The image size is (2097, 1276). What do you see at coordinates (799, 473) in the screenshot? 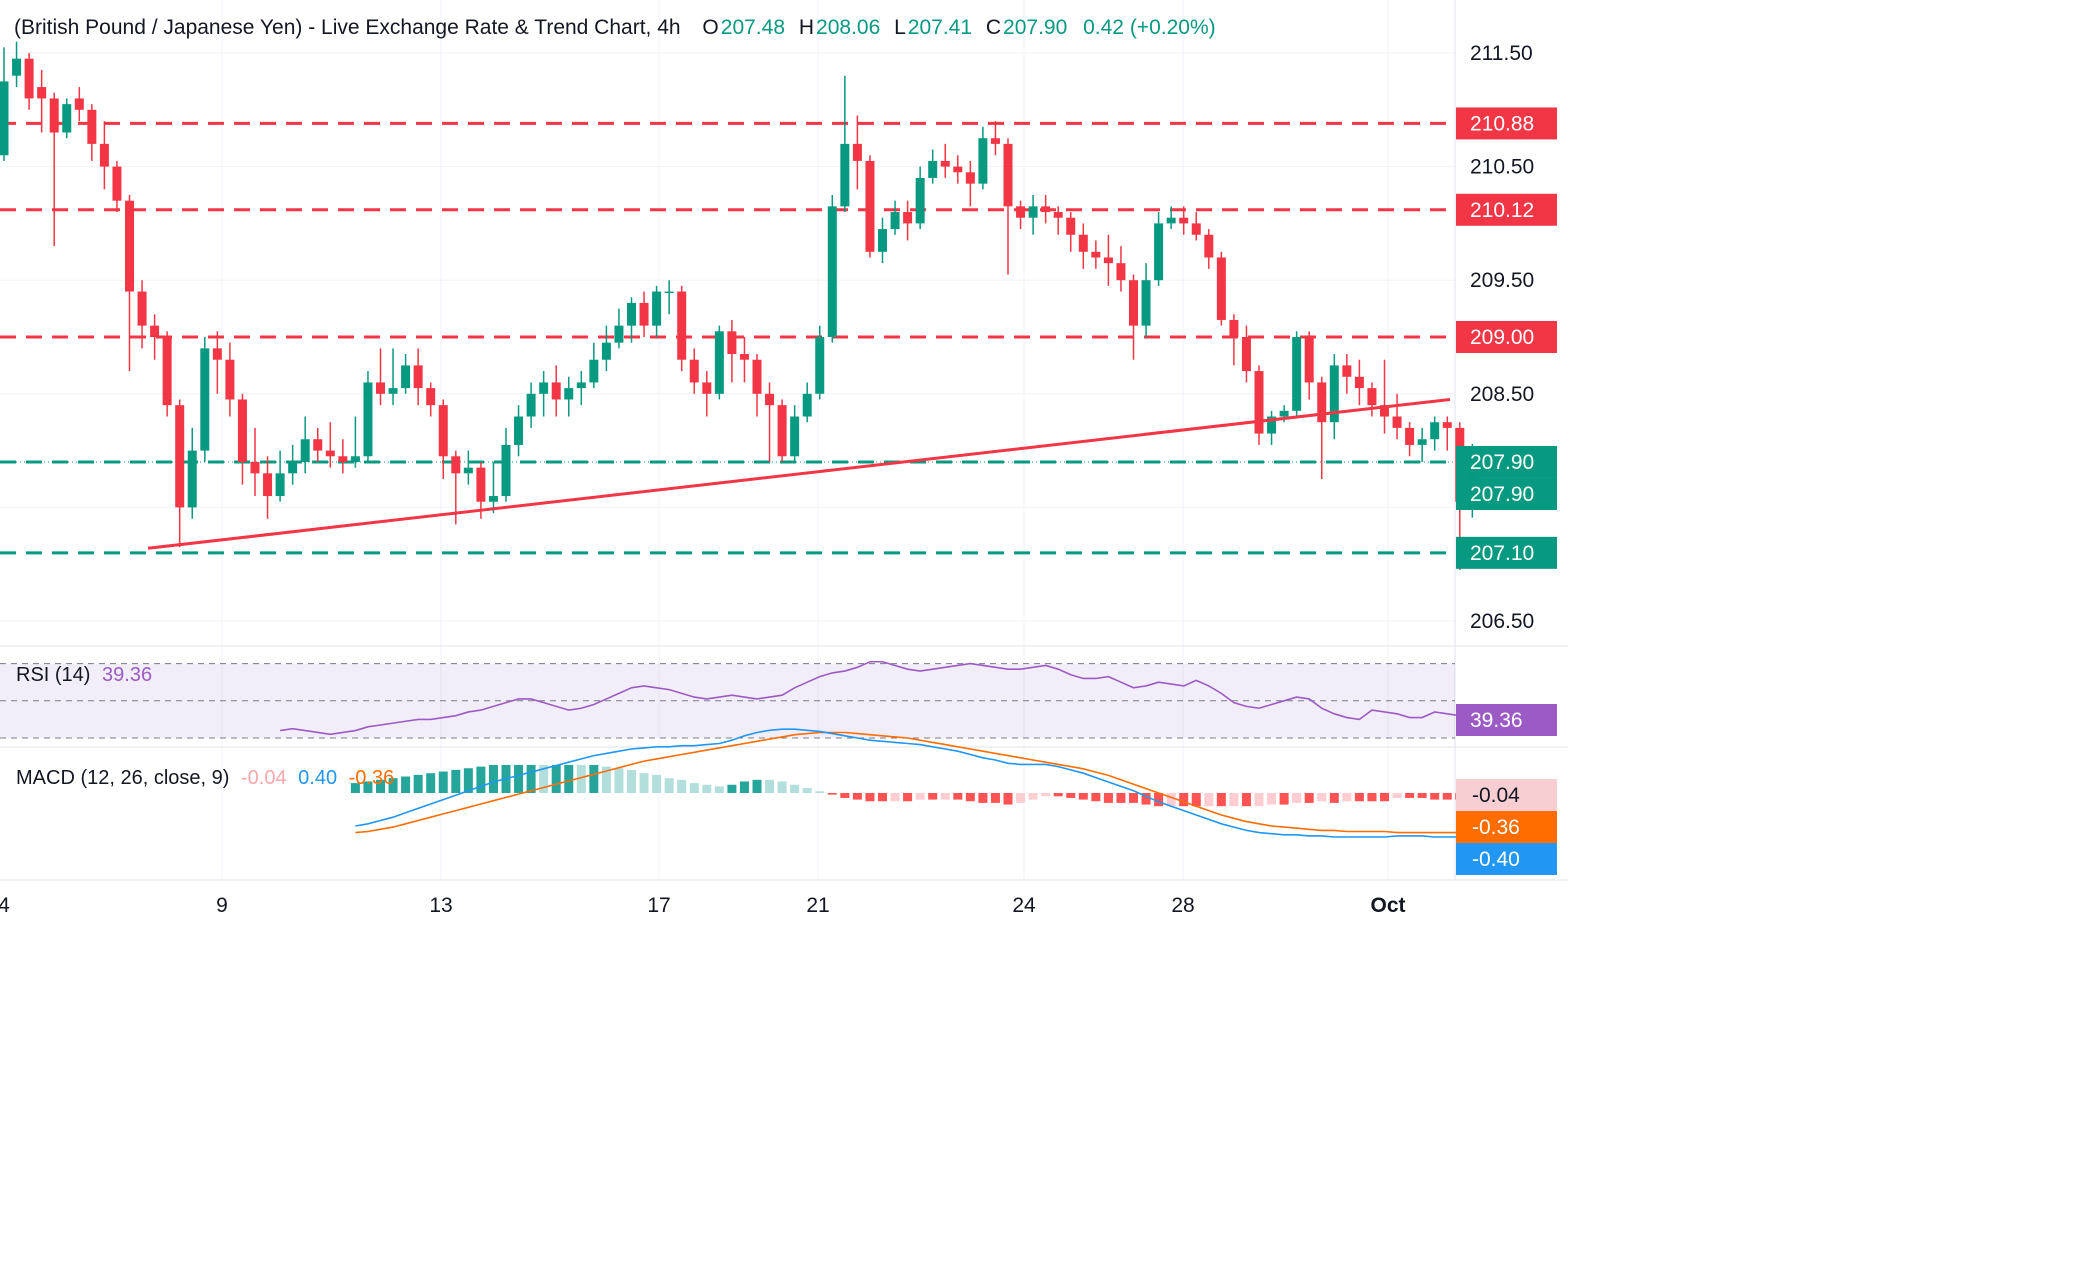
I see `trendline` at bounding box center [799, 473].